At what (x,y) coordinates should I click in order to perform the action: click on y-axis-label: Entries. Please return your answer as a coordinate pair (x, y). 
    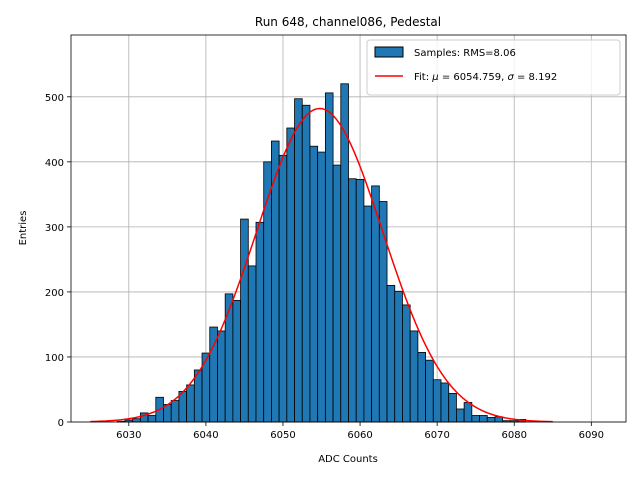
    Looking at the image, I should click on (23, 228).